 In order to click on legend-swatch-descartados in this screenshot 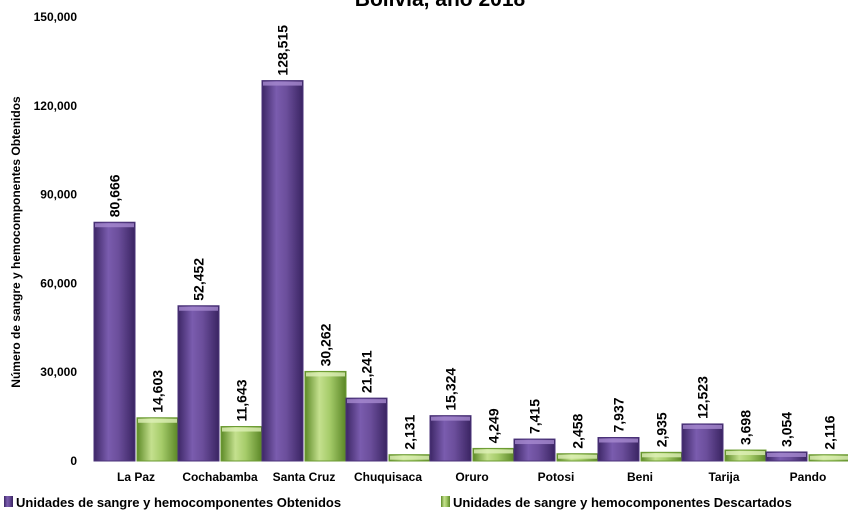, I will do `click(445, 501)`.